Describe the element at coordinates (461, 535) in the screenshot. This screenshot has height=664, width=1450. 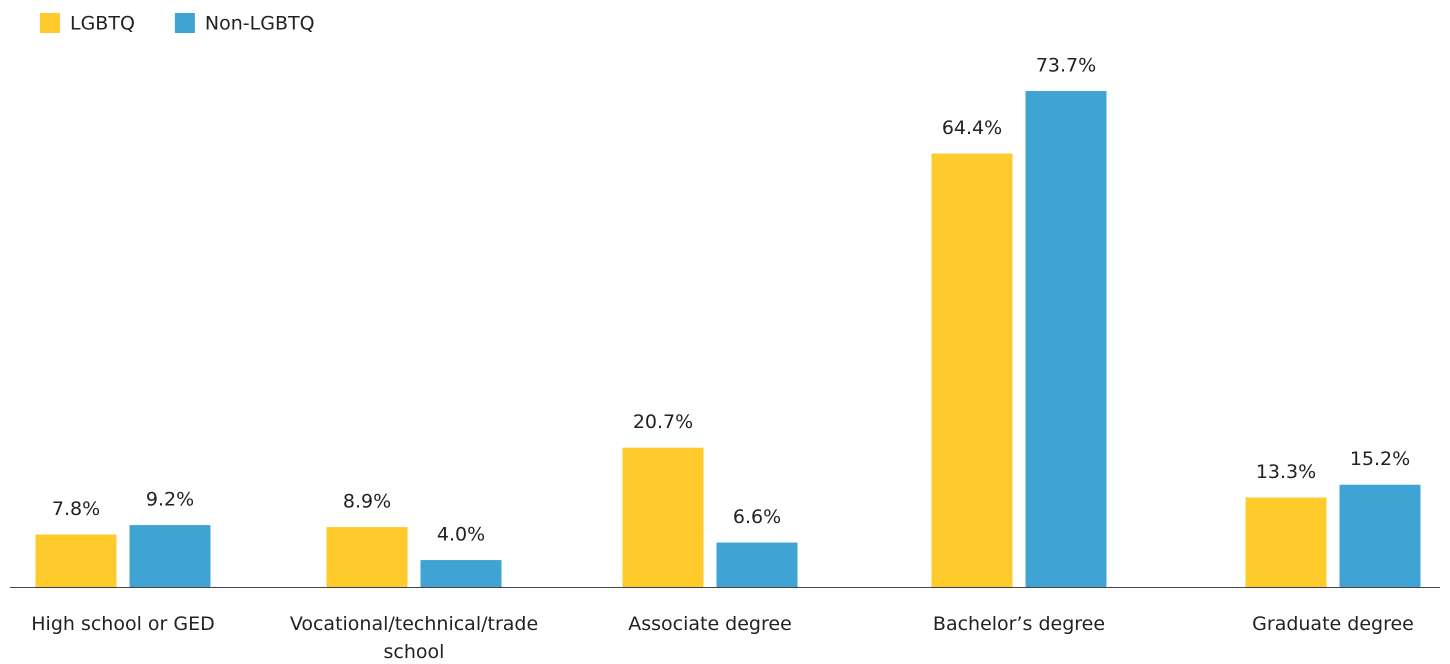
I see `value-label: 4.0%` at that location.